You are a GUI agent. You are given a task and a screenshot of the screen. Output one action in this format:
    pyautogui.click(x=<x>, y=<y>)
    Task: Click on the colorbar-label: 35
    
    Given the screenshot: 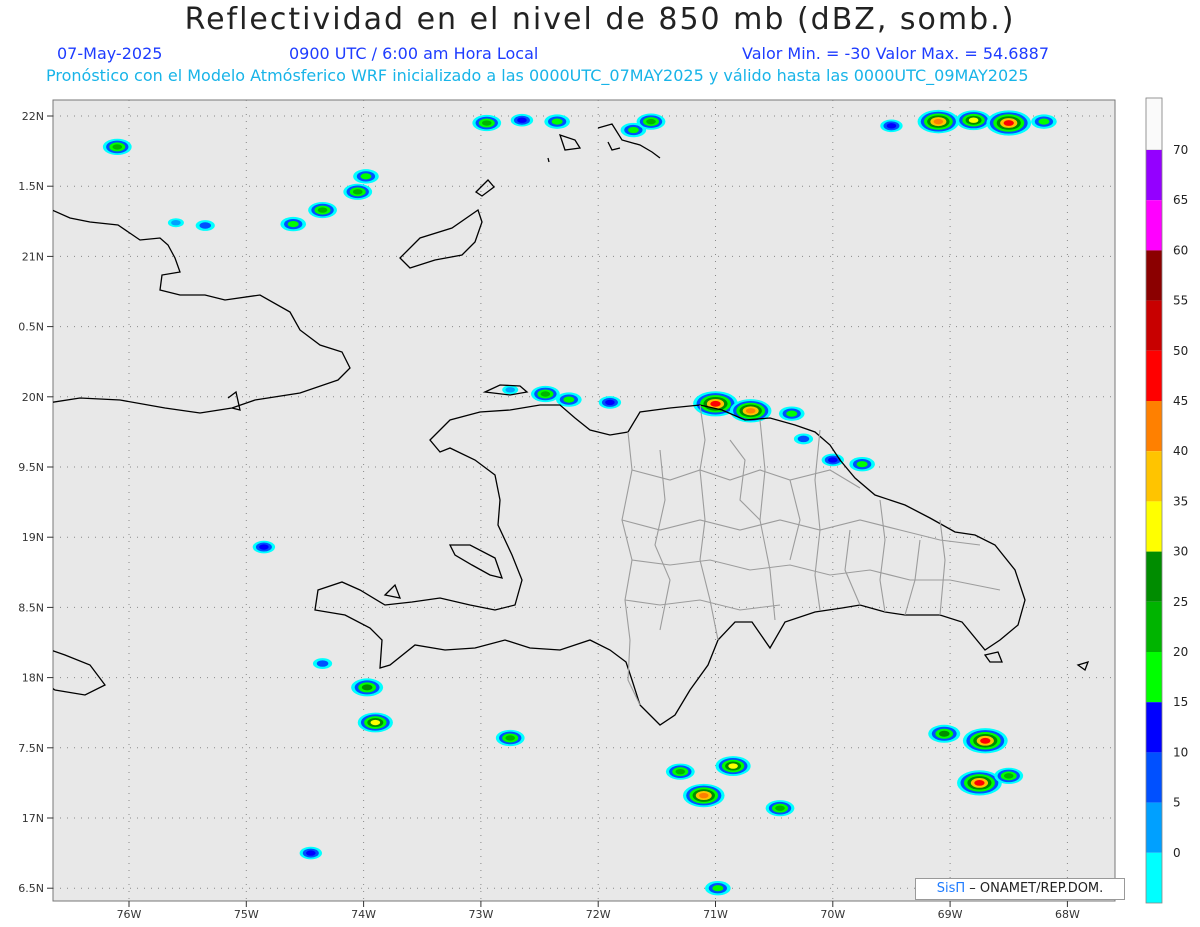 What is the action you would take?
    pyautogui.click(x=1180, y=501)
    